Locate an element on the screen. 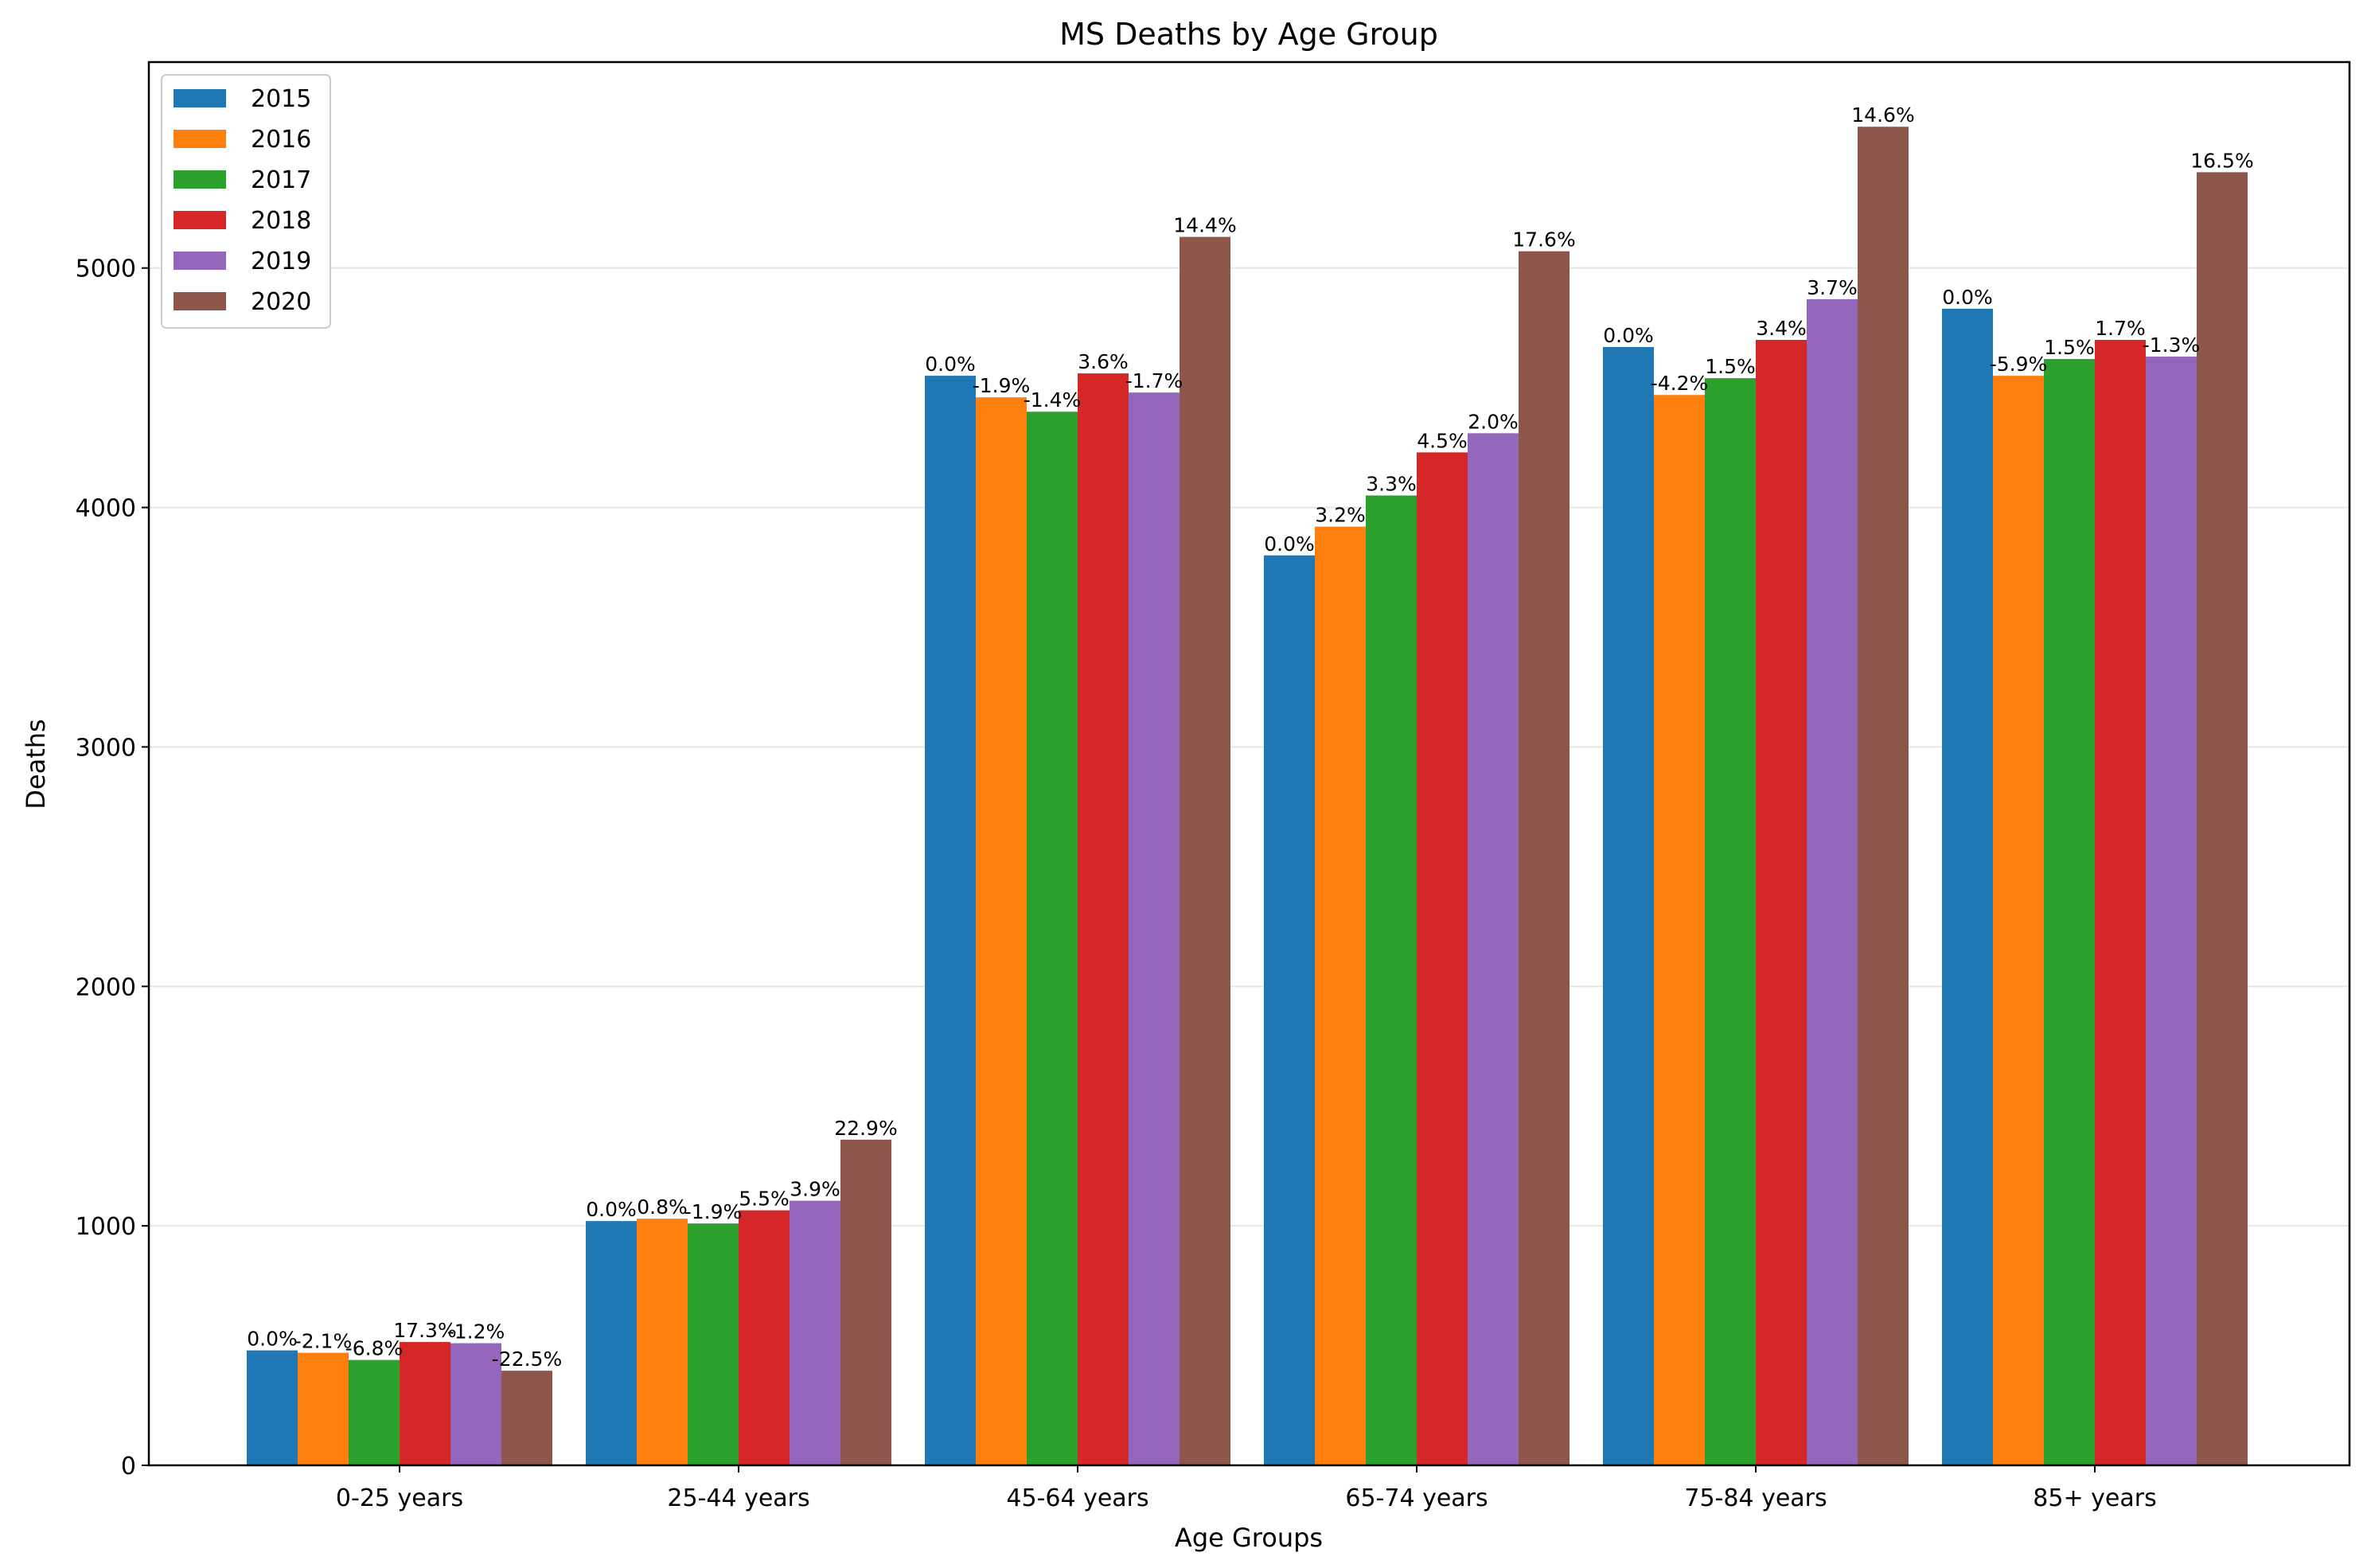  bar-value-label: 5.5% is located at coordinates (764, 1199).